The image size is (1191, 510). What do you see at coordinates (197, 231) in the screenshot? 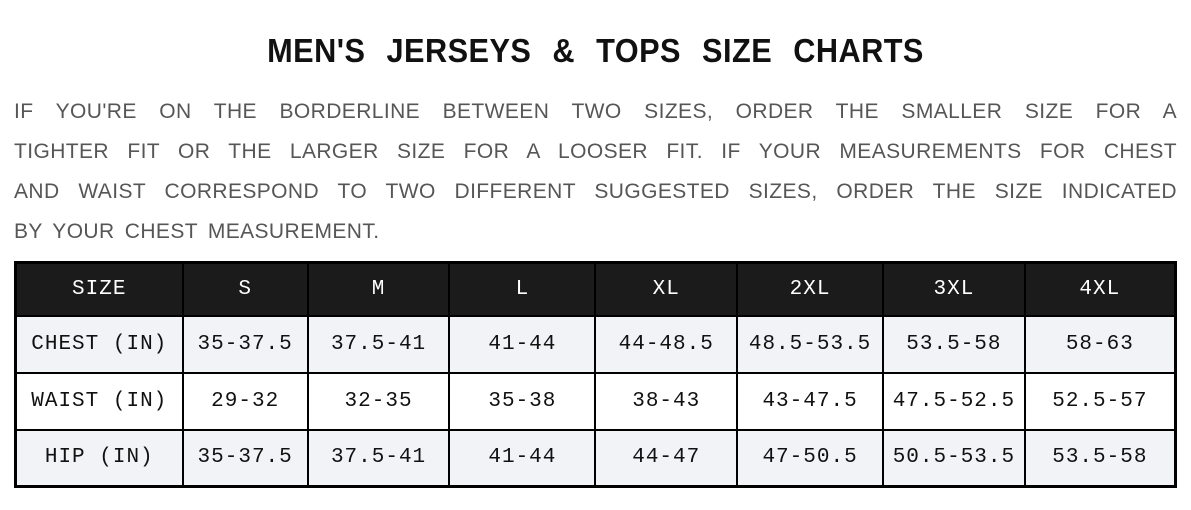
I see `intro-line-4: BY YOUR CHEST MEASUREMENT.` at bounding box center [197, 231].